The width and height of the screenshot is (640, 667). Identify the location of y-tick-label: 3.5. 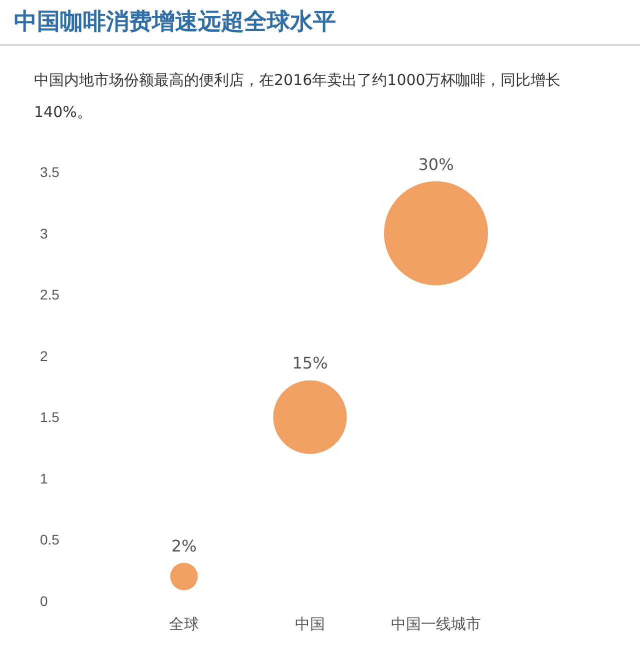
(50, 172).